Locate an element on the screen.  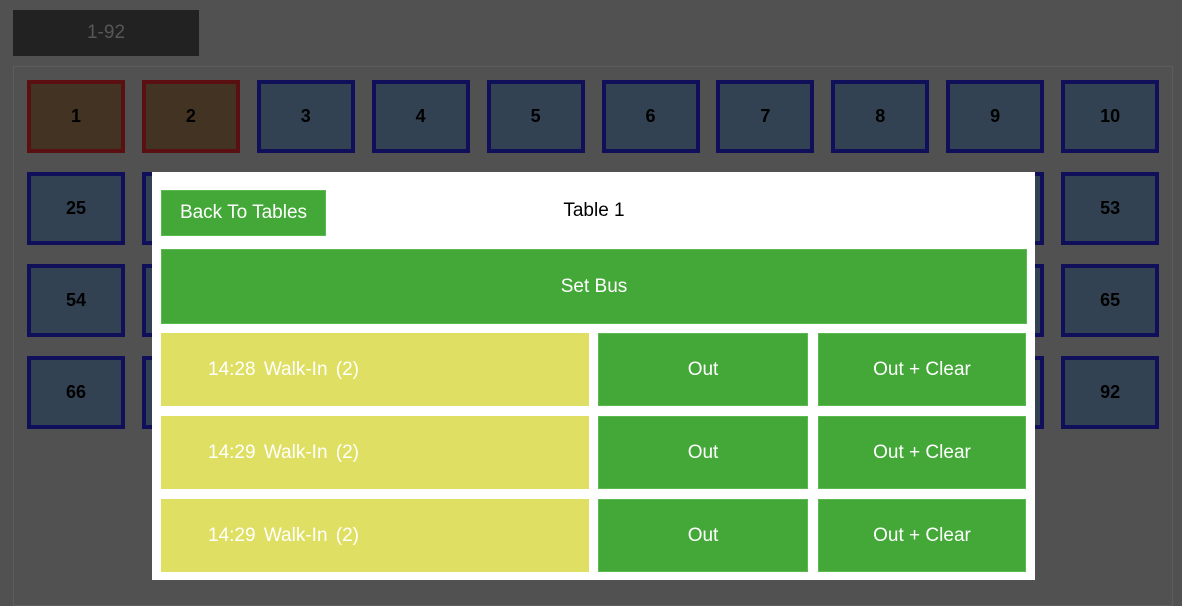
back-to-tables-button: Back To Tables is located at coordinates (243, 213).